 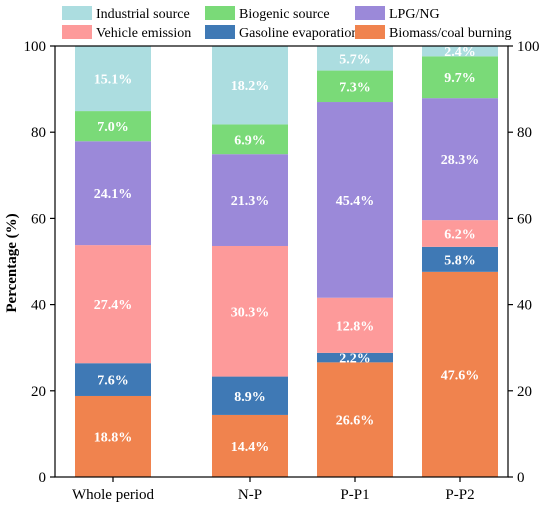 I want to click on data-label-vehicle-emission-p-p2: 6.2%, so click(x=460, y=234).